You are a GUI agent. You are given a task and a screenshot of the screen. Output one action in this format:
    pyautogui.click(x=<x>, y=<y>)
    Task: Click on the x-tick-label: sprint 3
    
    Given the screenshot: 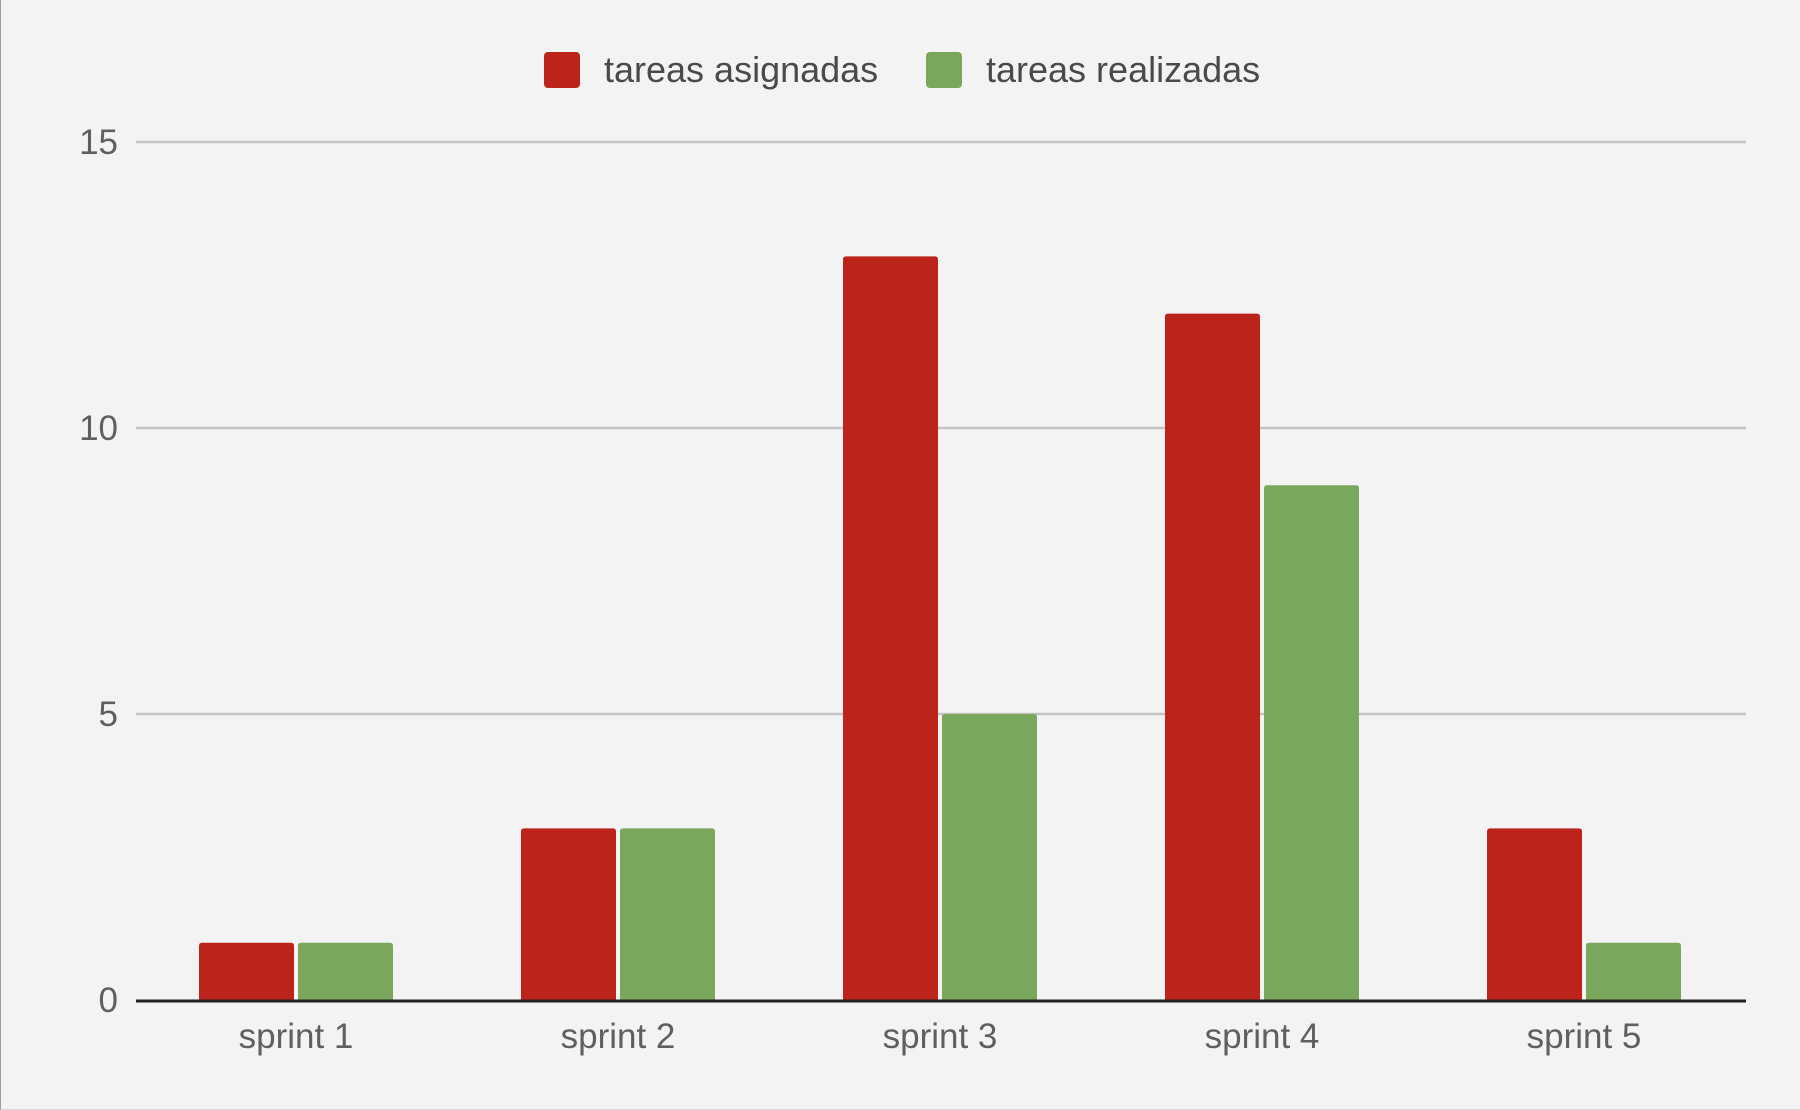 What is the action you would take?
    pyautogui.click(x=940, y=1036)
    